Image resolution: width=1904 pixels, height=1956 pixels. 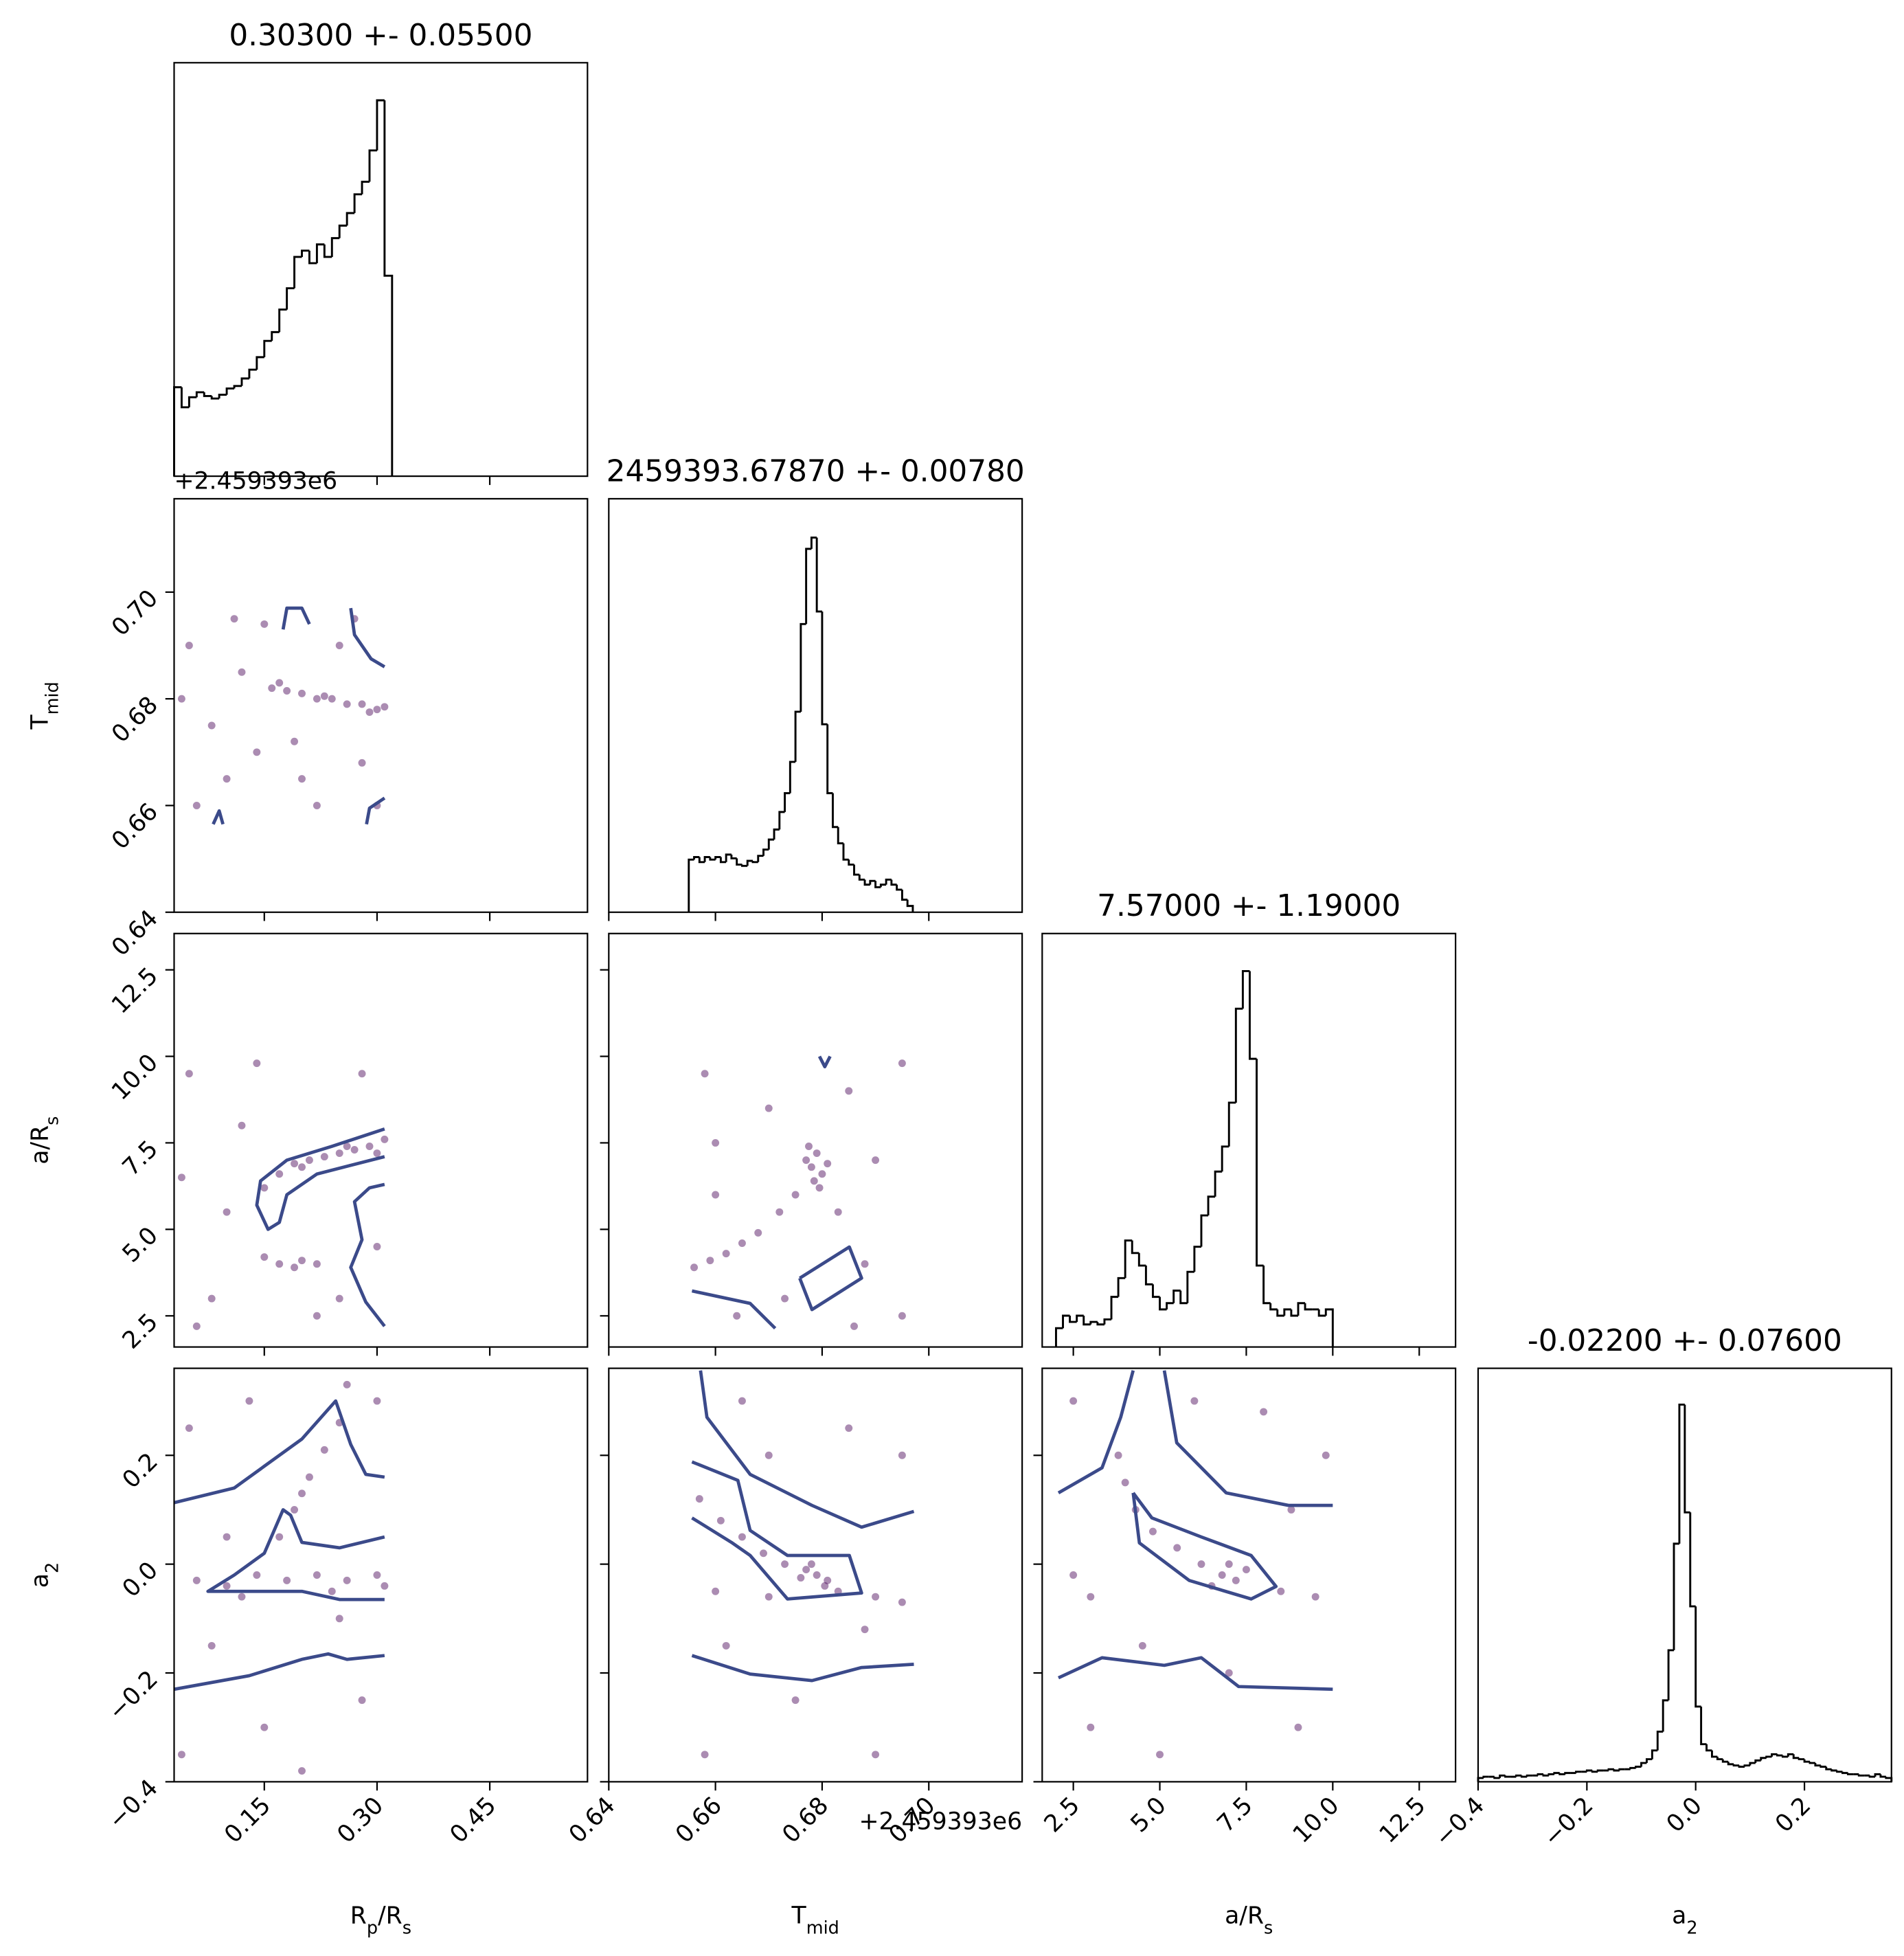 I want to click on panel-title: 7.57000 +- 1.19000, so click(x=1249, y=905).